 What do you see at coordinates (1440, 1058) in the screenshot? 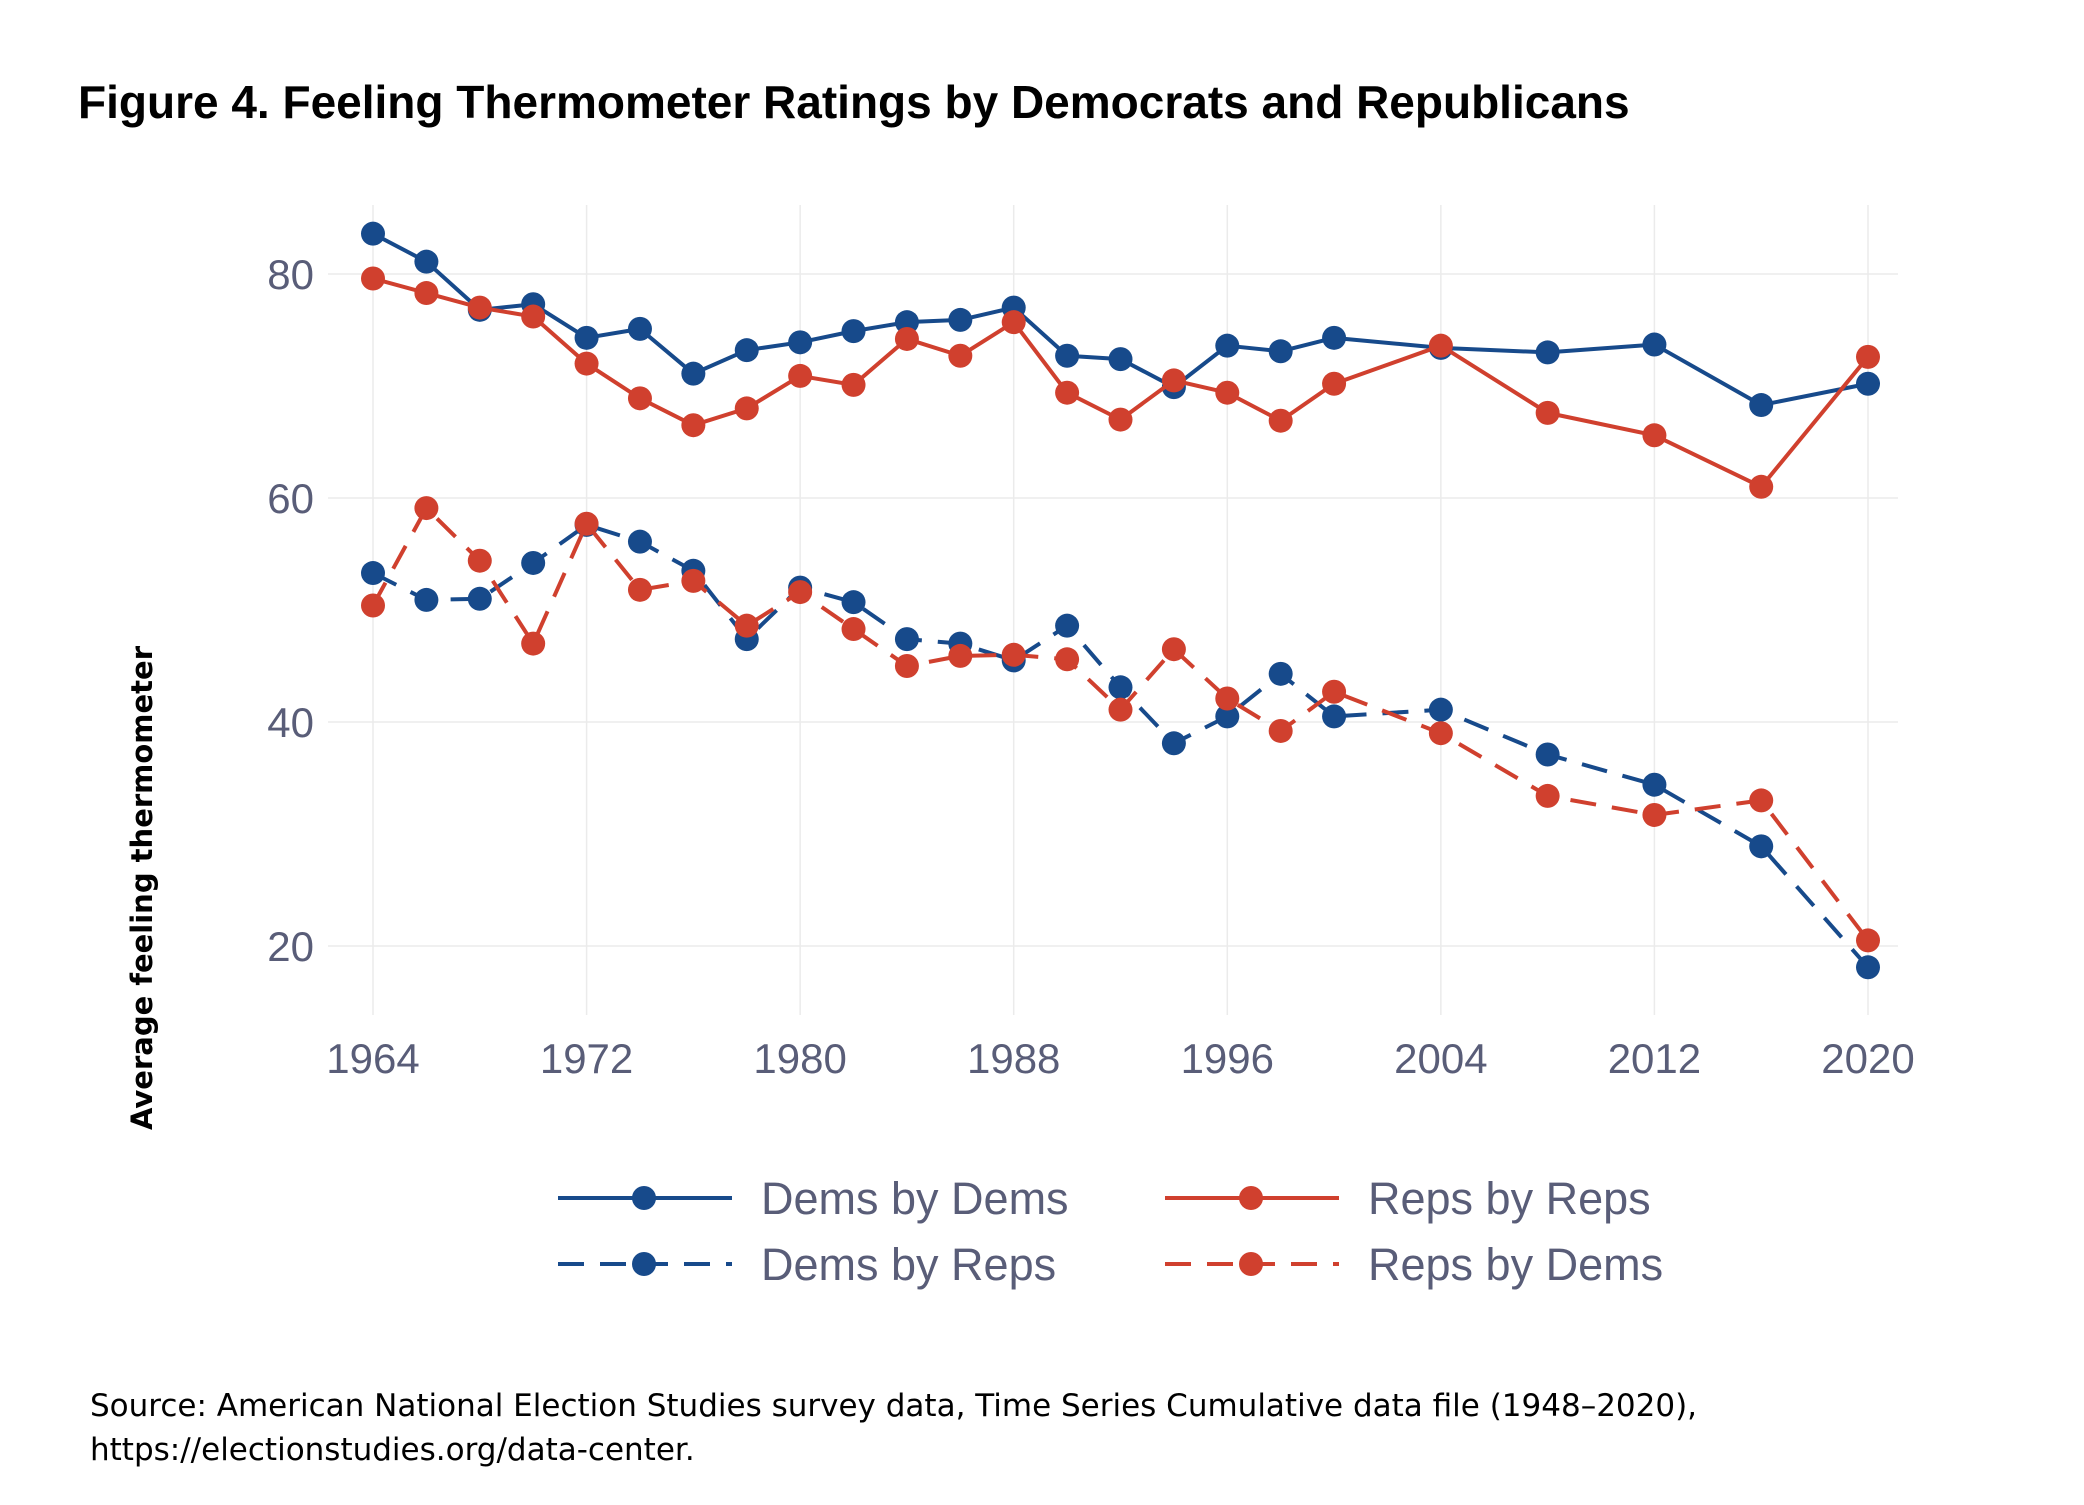
I see `x-tick-label: 2004` at bounding box center [1440, 1058].